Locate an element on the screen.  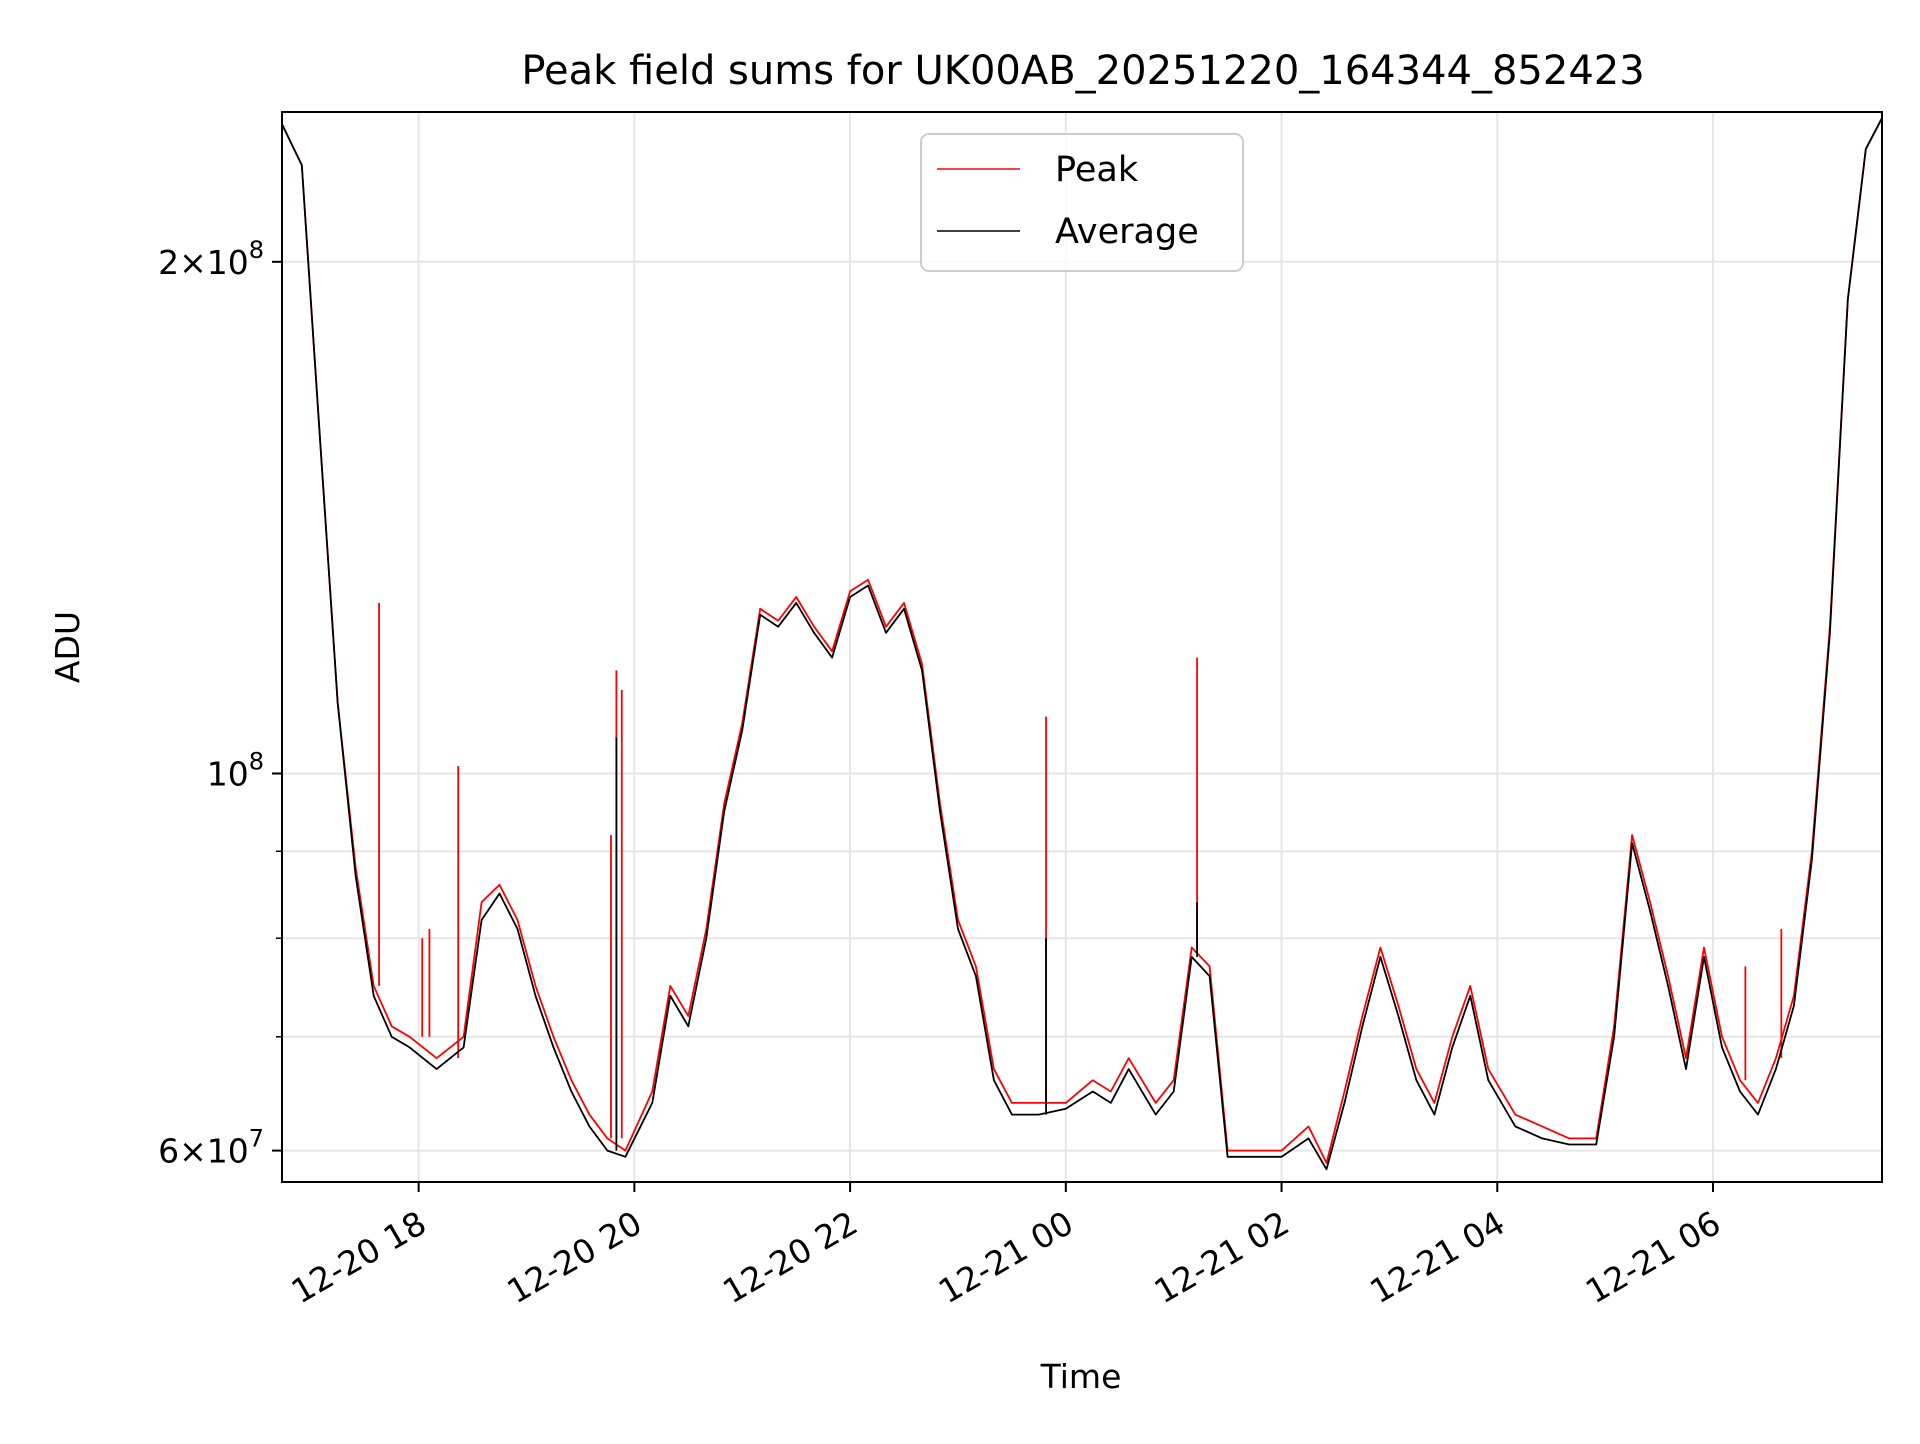
y-tick-label: 6×107 is located at coordinates (211, 1148).